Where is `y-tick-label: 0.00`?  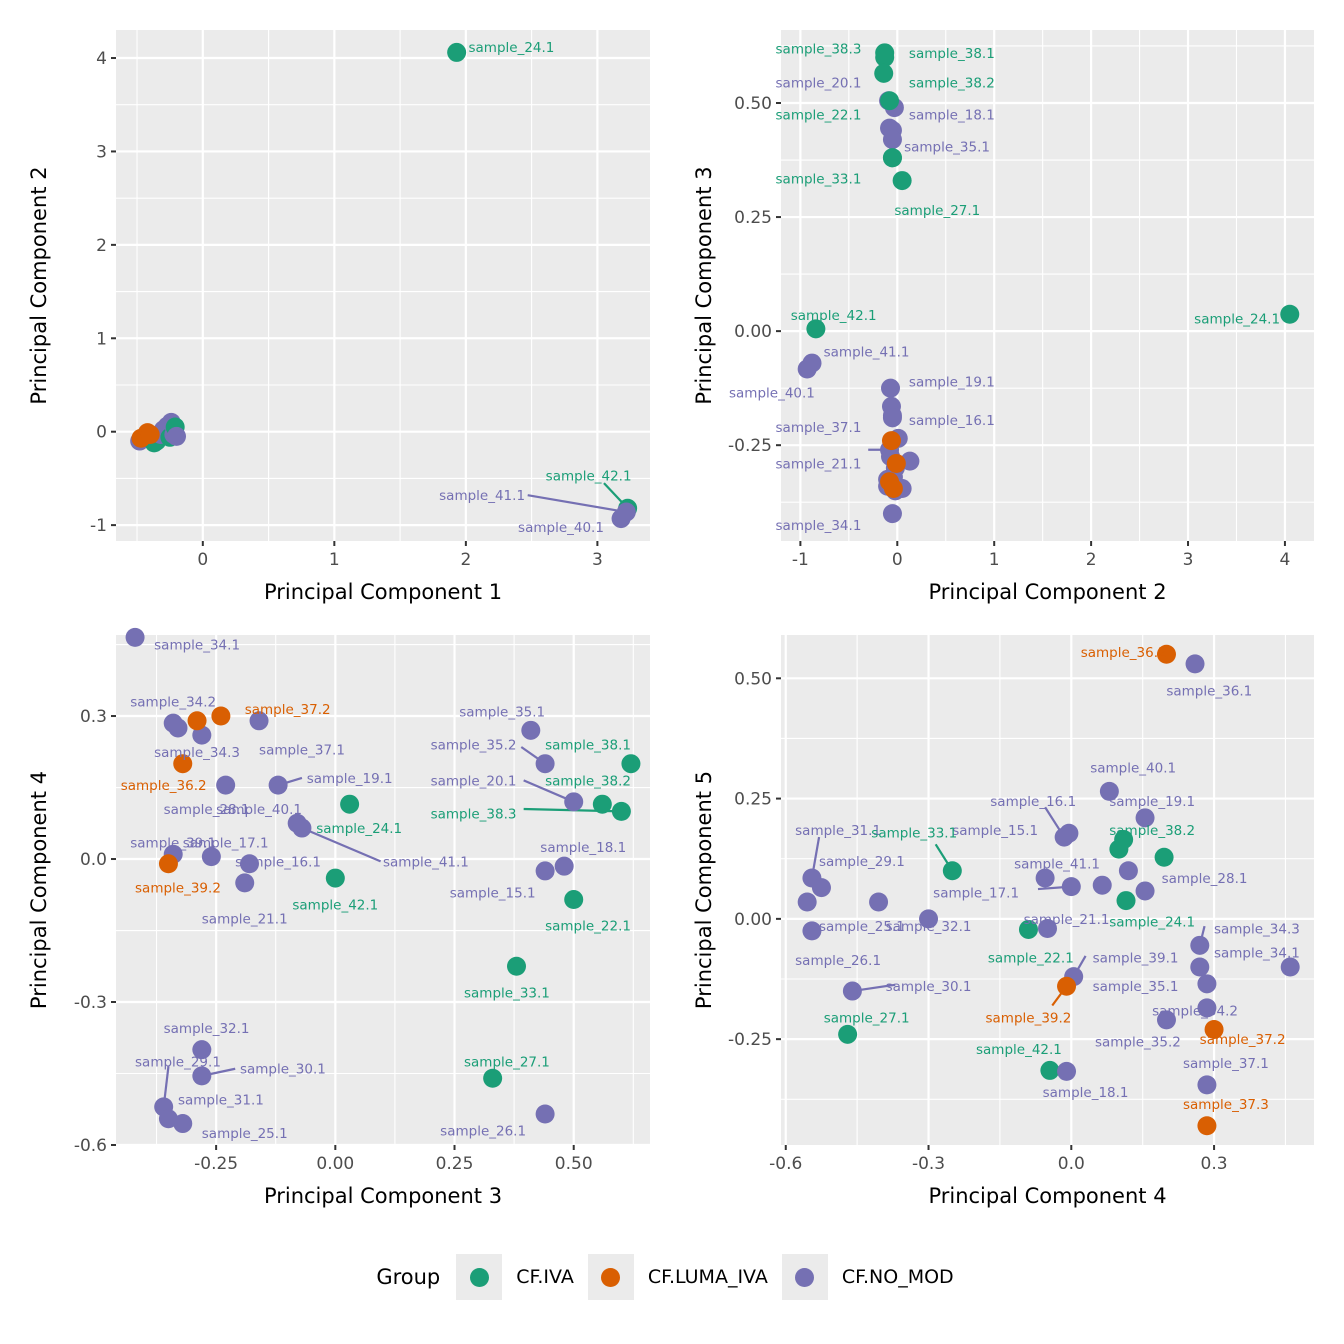 y-tick-label: 0.00 is located at coordinates (753, 332).